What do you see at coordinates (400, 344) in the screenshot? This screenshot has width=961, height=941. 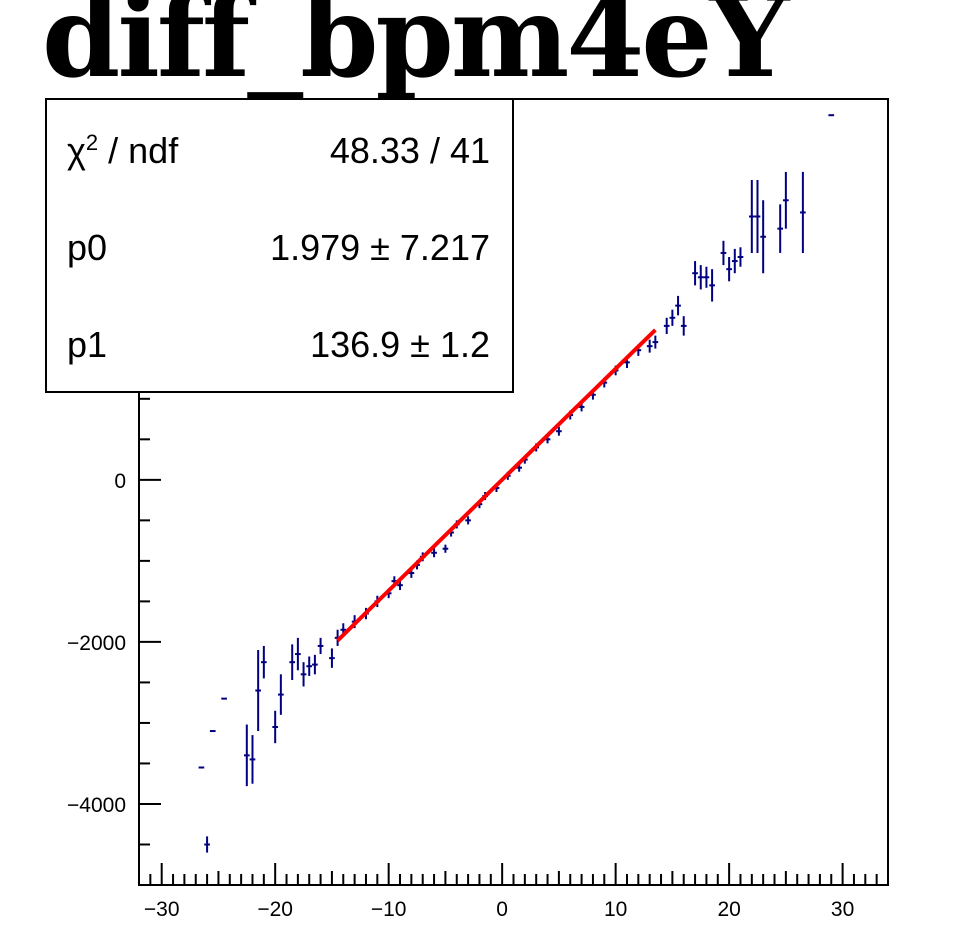 I see `p1-value: 136.9 ± 1.2` at bounding box center [400, 344].